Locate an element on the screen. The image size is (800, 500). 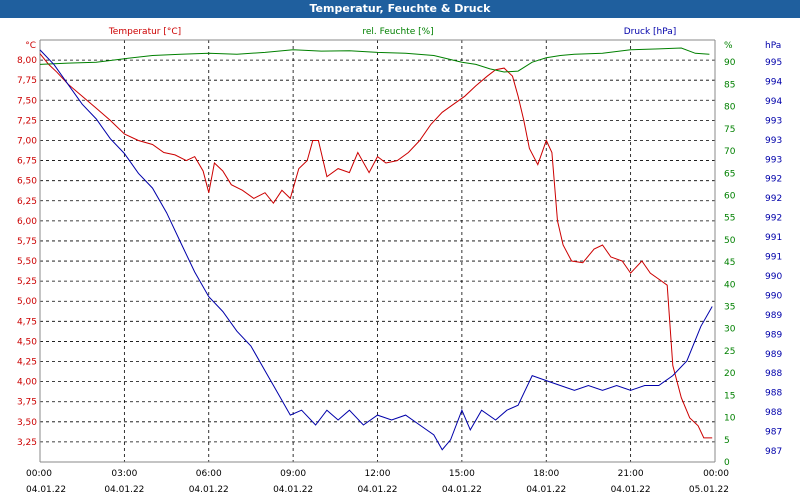
temperature-tick-label: 3,25 is located at coordinates (27, 443).